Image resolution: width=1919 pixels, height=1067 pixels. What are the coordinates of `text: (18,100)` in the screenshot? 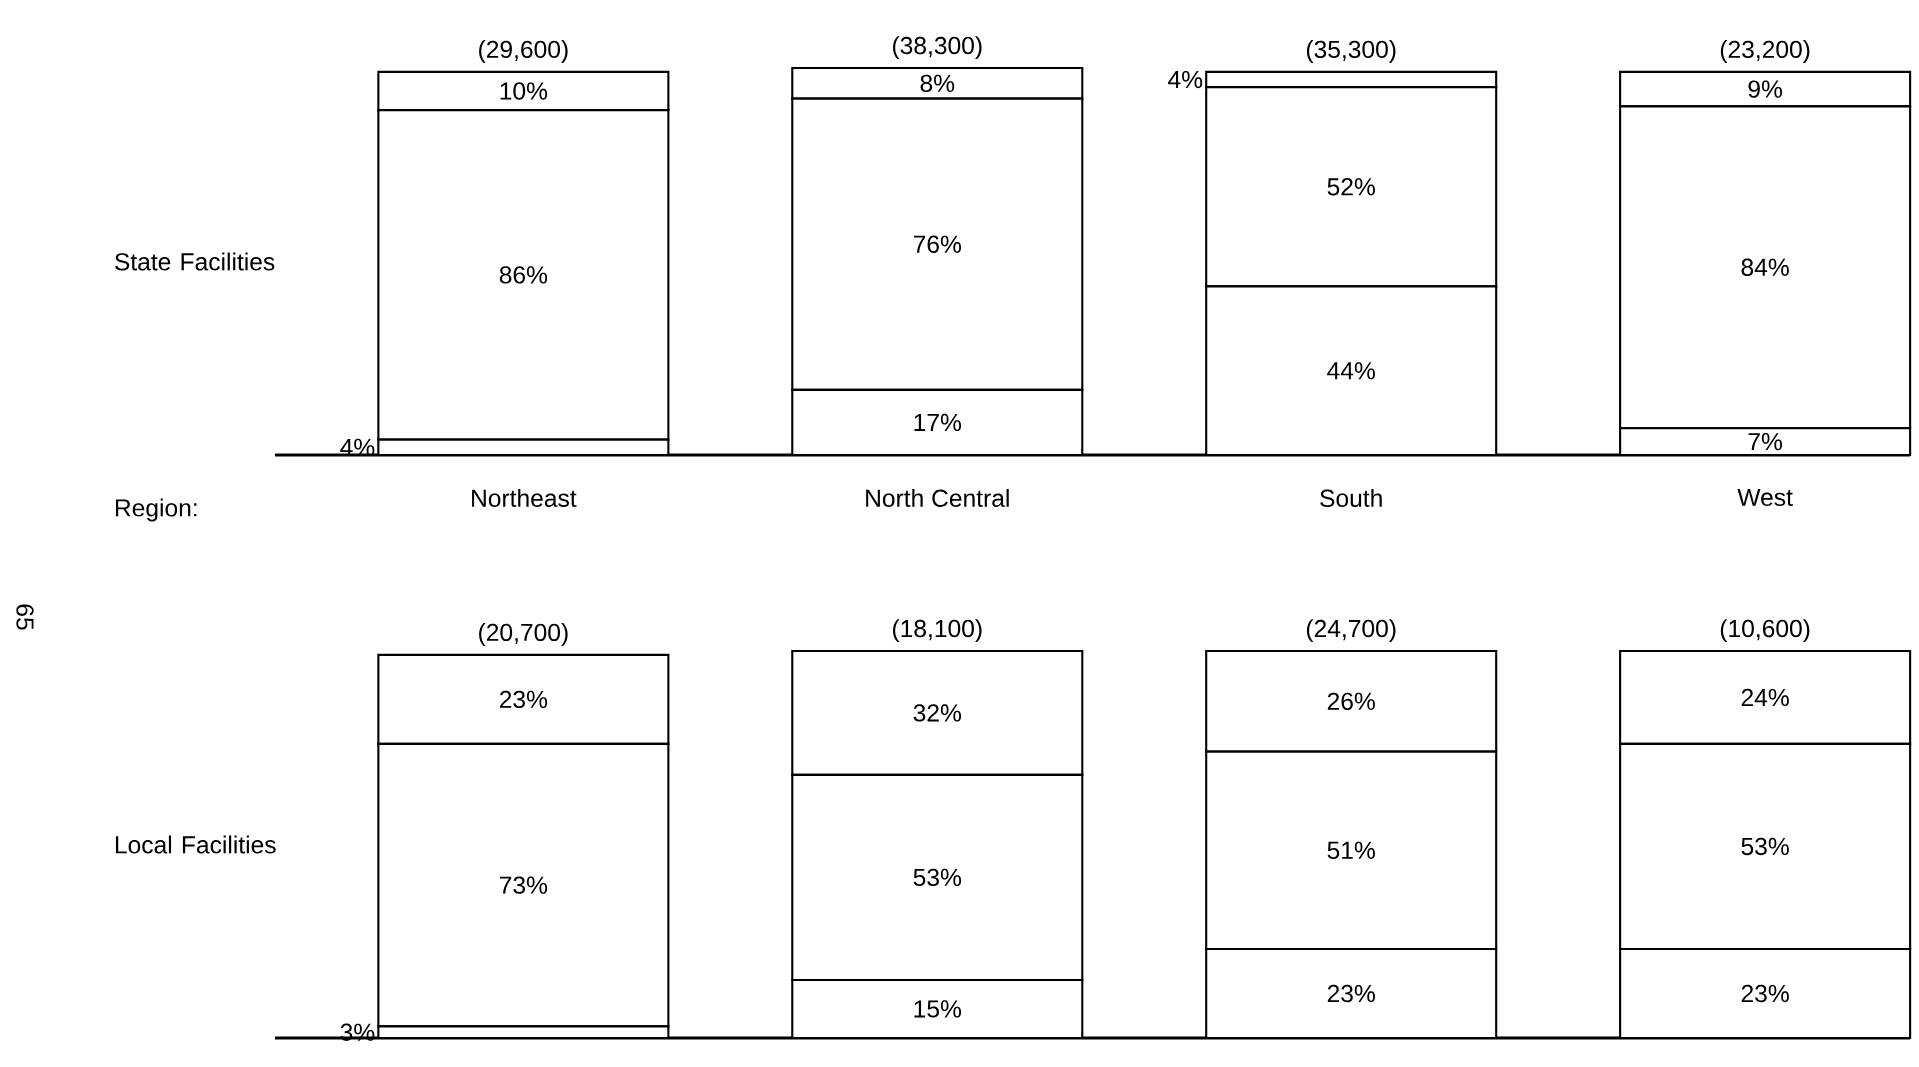 It's located at (937, 631).